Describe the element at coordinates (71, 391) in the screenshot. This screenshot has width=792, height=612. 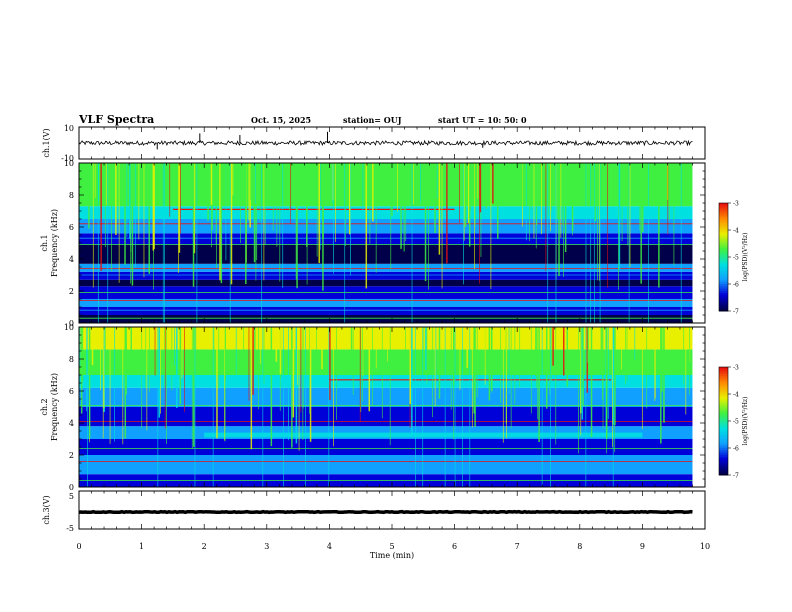
I see `y-tick-label: 6` at that location.